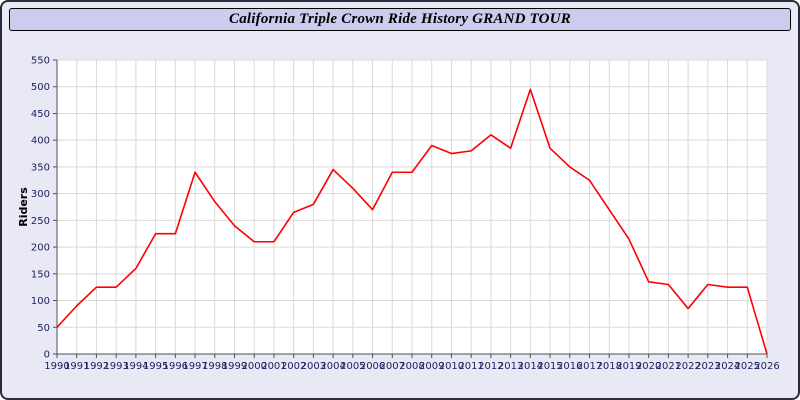  What do you see at coordinates (44, 208) in the screenshot?
I see `y-axis-labels: 0 50 100 150 200 250 300 350 400 450 500 550` at bounding box center [44, 208].